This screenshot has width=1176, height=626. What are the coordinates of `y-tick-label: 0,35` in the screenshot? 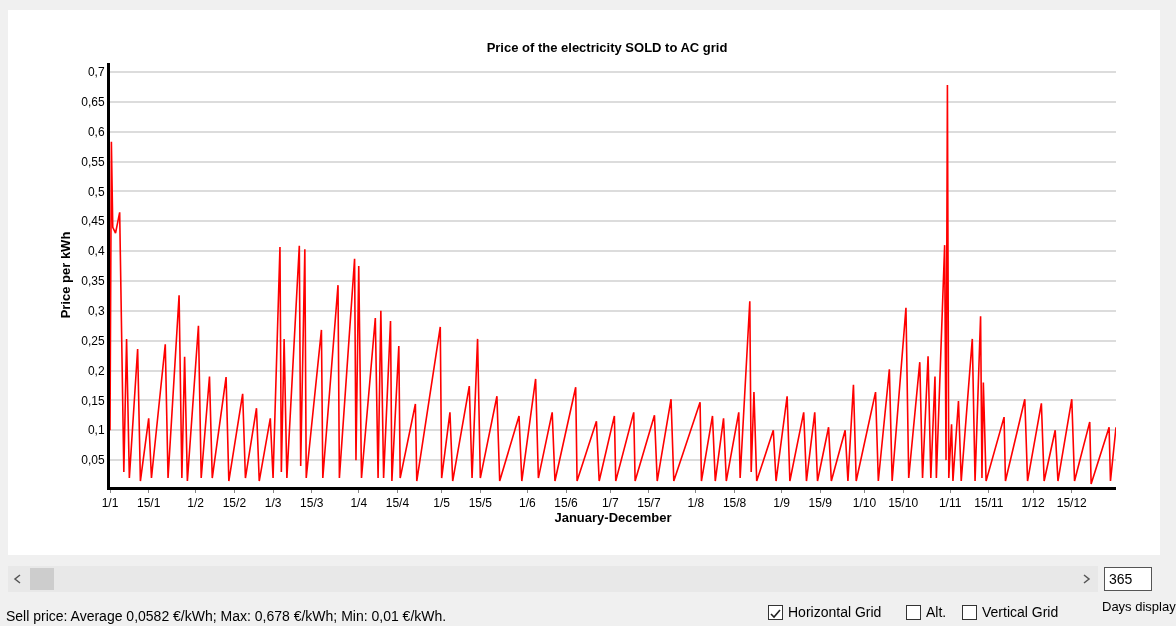 It's located at (93, 281).